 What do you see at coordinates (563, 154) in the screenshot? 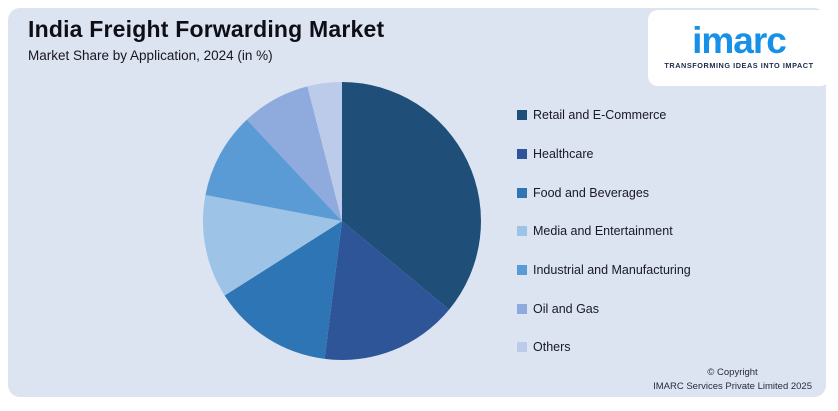
I see `legend-label: Healthcare` at bounding box center [563, 154].